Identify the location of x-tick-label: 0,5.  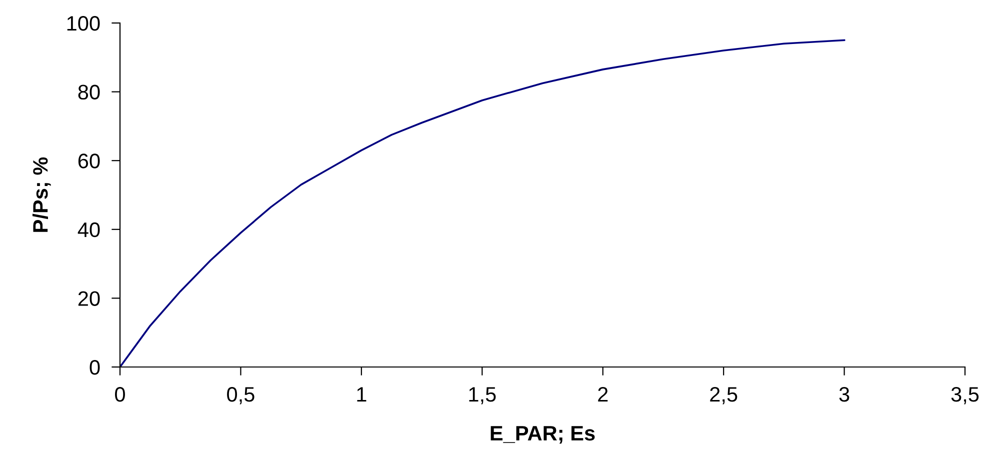
(240, 395).